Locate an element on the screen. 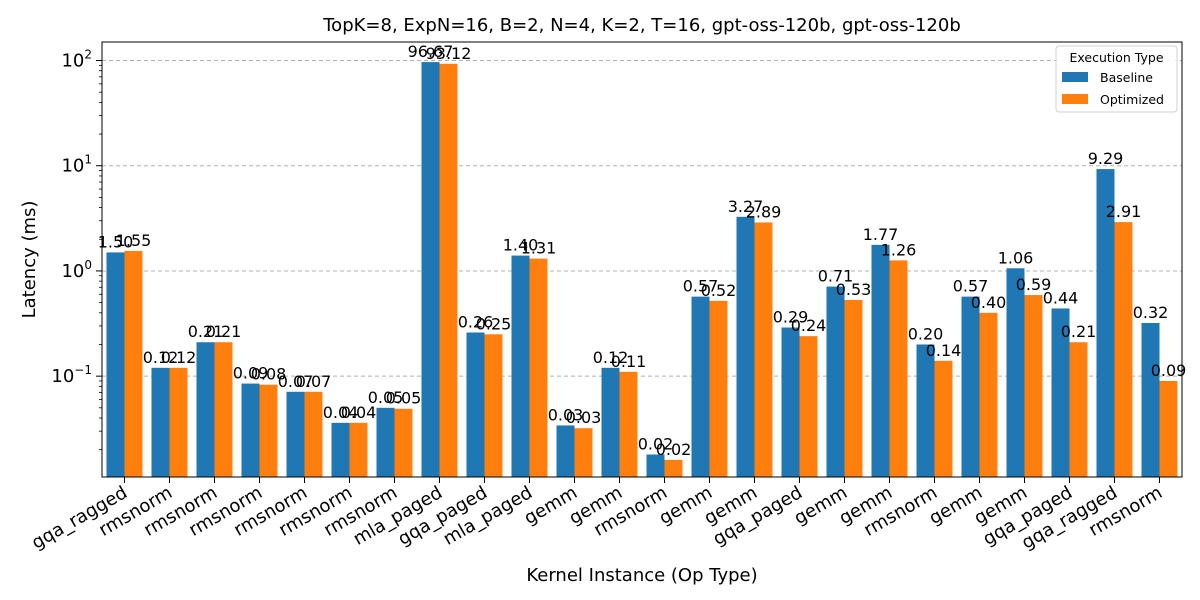 This screenshot has height=600, width=1200. legend: Execution Type Baseline Optimized is located at coordinates (1116, 79).